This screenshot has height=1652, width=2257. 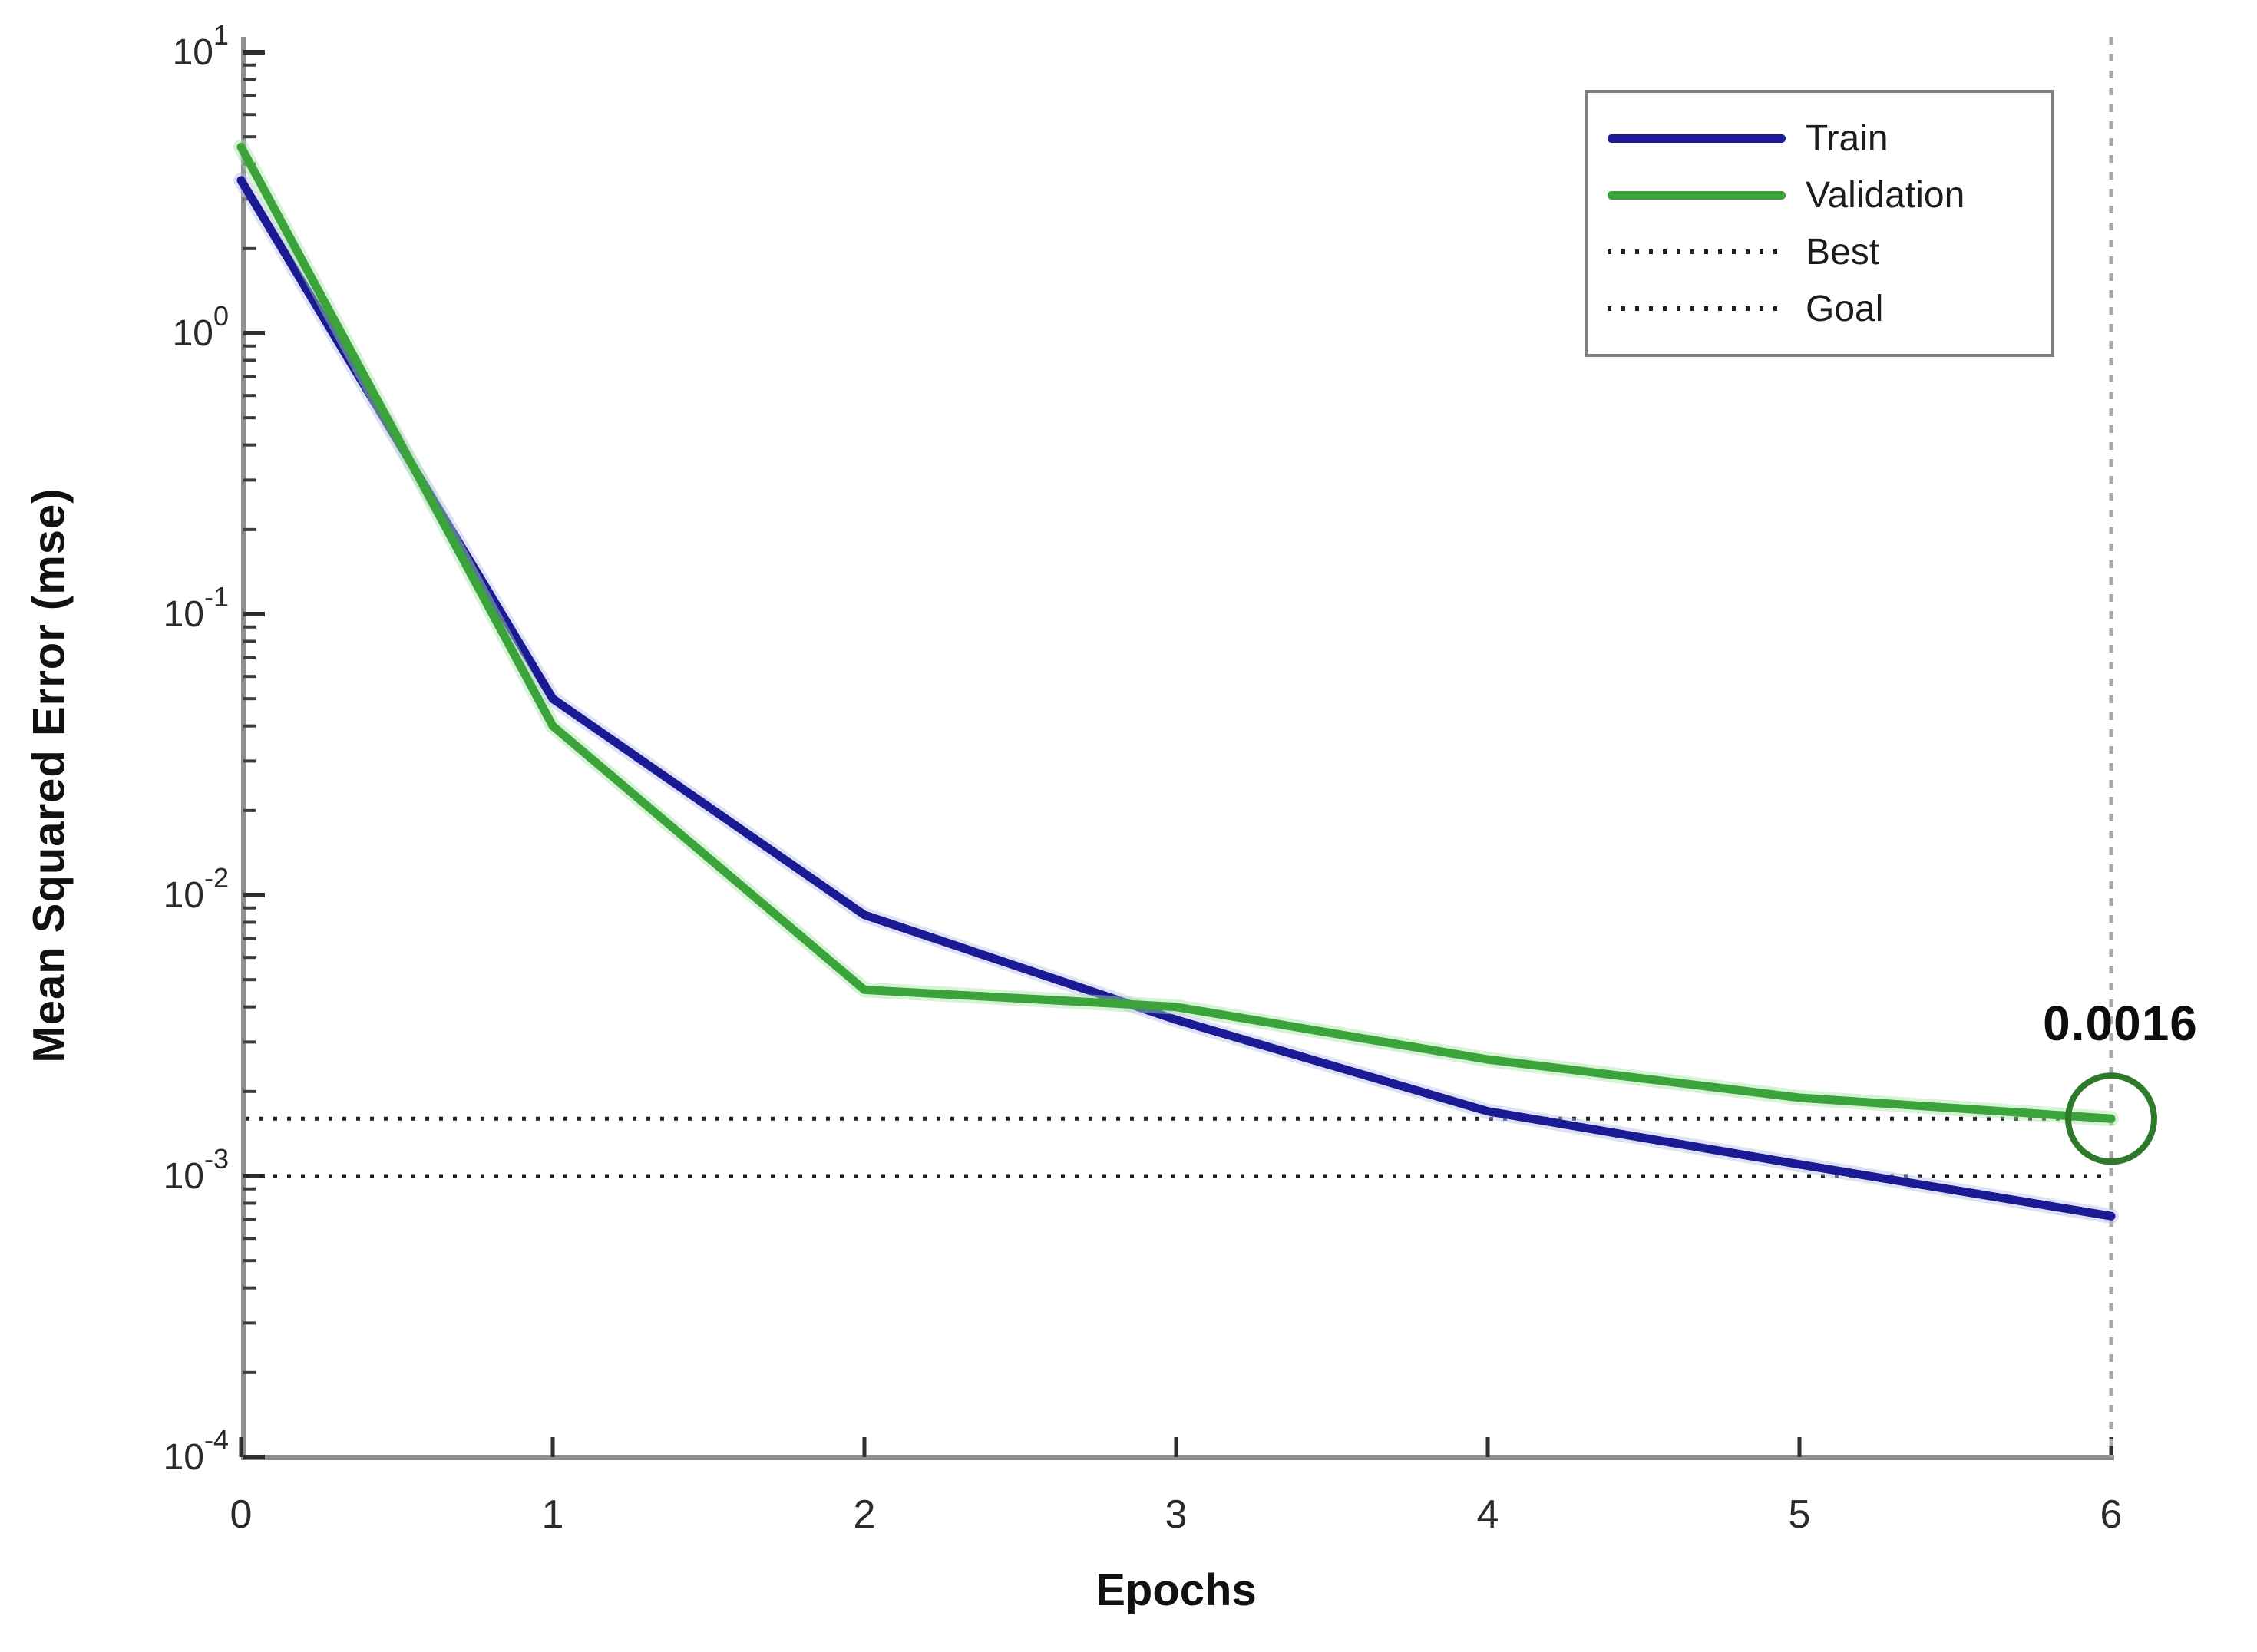 I want to click on legend-label-goal: Goal, so click(x=1845, y=308).